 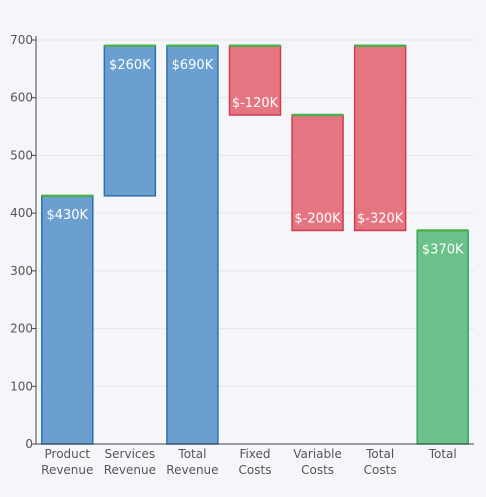 I want to click on x-tick-label: Variable, so click(x=317, y=454).